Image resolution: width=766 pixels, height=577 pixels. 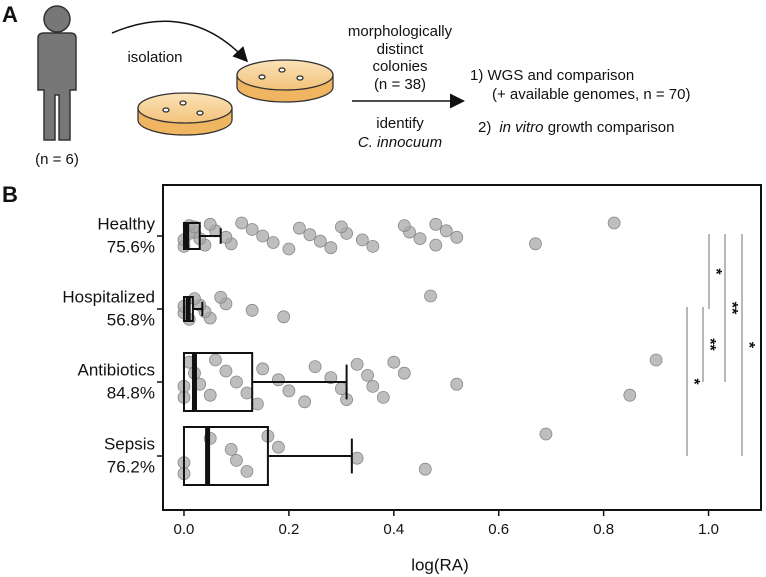 What do you see at coordinates (603, 529) in the screenshot?
I see `x-tick-label: 0.8` at bounding box center [603, 529].